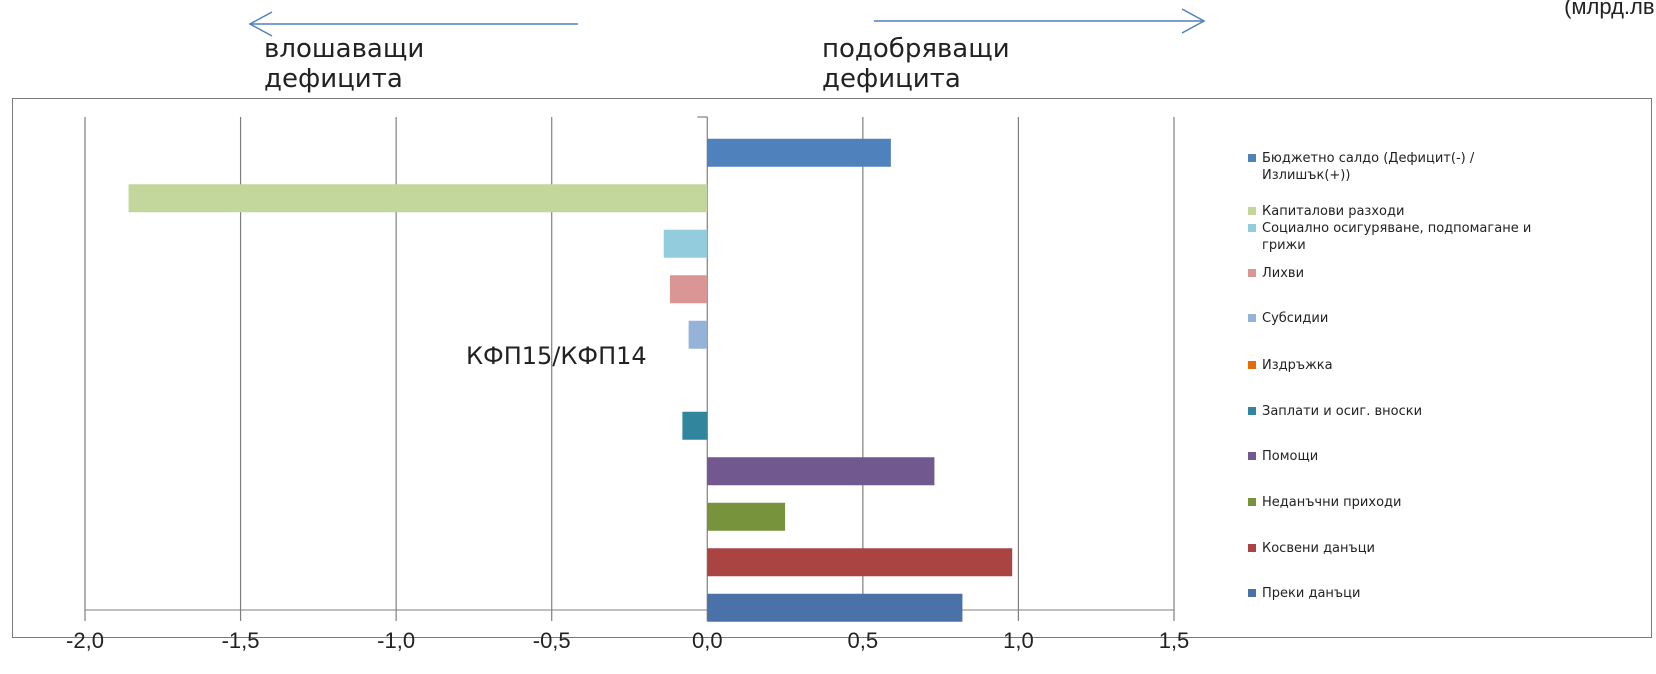 The image size is (1656, 674). What do you see at coordinates (552, 640) in the screenshot?
I see `x-tick-label: -0,5` at bounding box center [552, 640].